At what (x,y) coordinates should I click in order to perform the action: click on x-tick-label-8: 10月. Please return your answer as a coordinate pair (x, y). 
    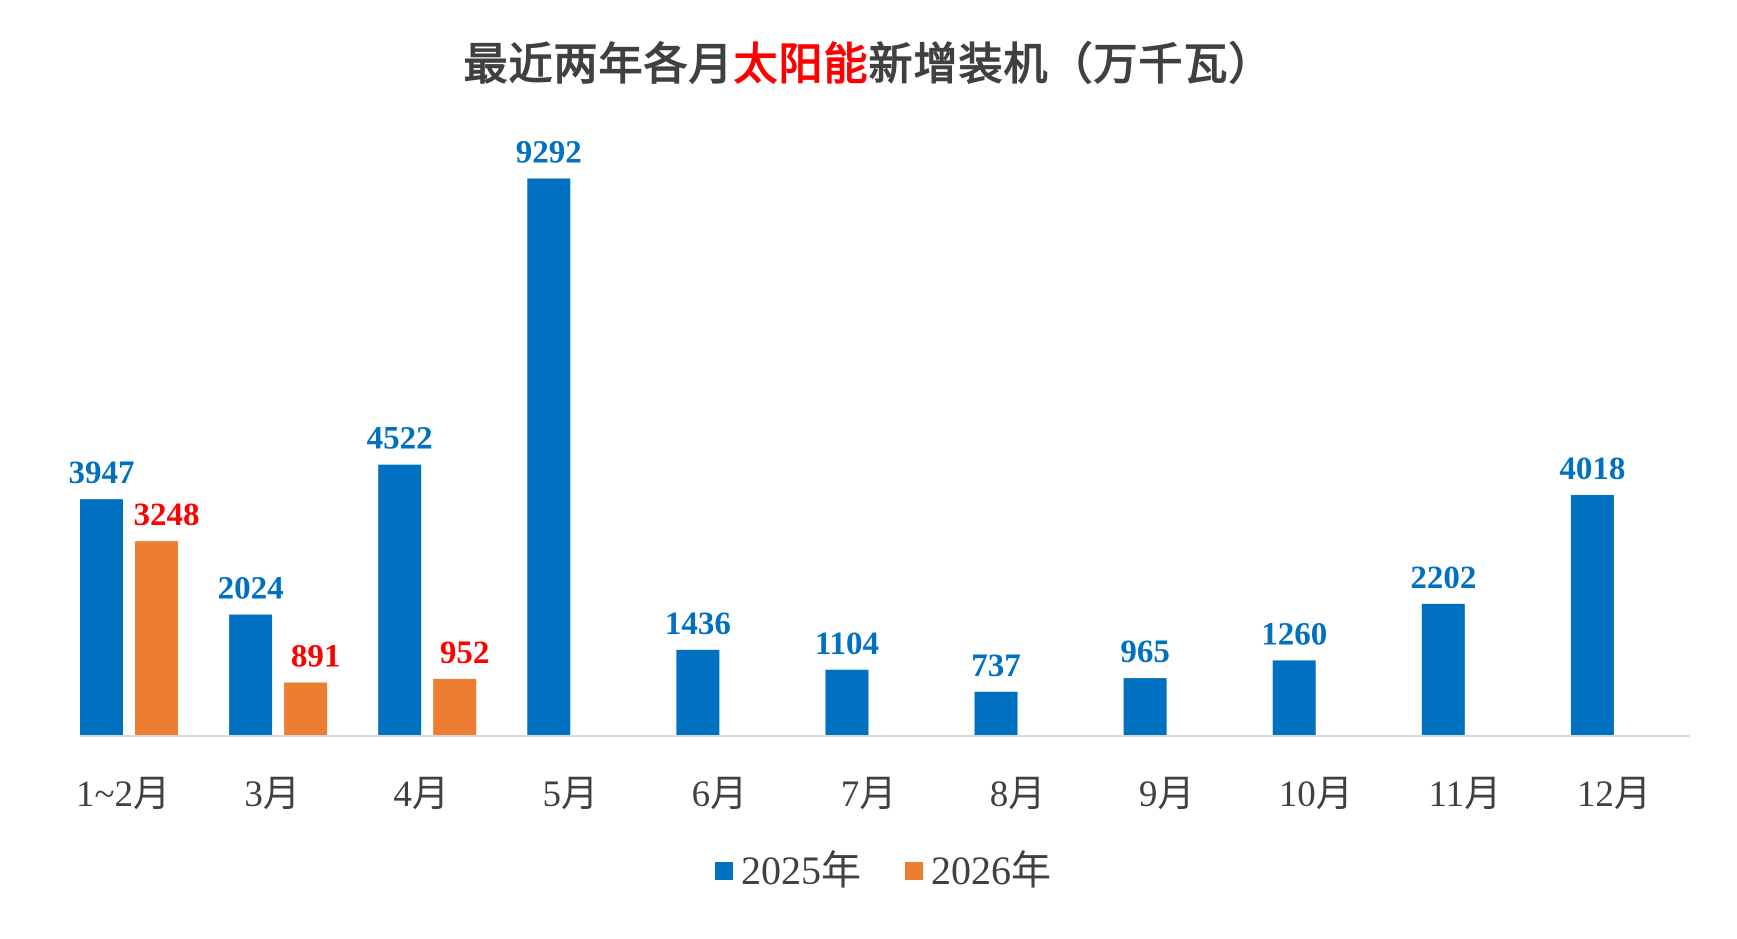
    Looking at the image, I should click on (1316, 794).